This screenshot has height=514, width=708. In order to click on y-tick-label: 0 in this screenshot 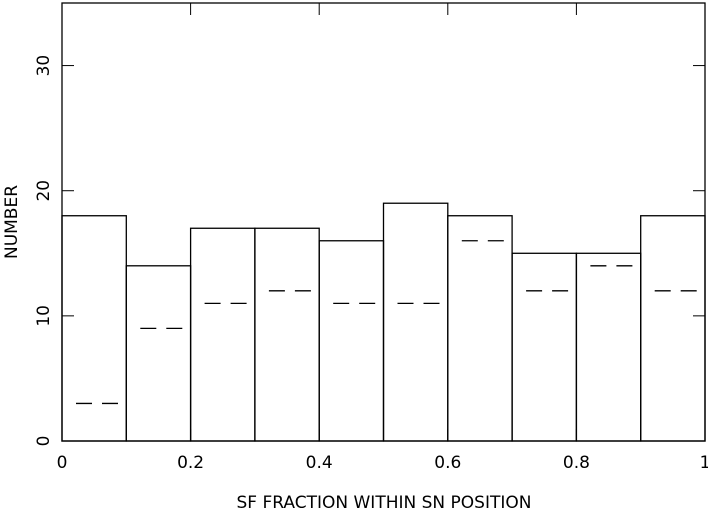, I will do `click(44, 441)`.